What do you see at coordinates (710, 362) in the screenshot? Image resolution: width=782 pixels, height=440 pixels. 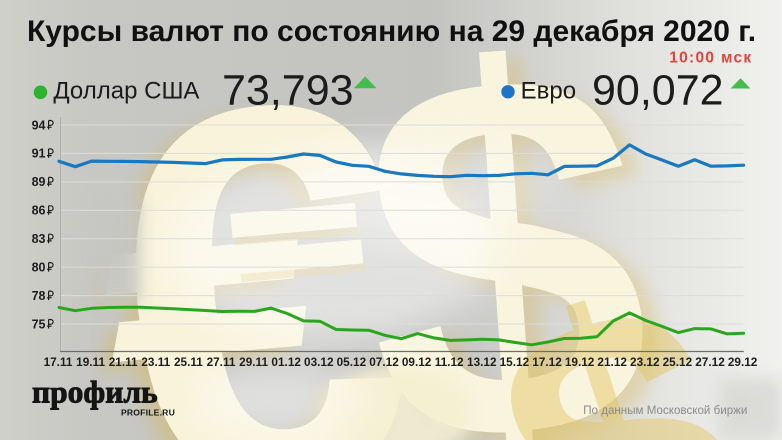 I see `svg-text: 27.12` at bounding box center [710, 362].